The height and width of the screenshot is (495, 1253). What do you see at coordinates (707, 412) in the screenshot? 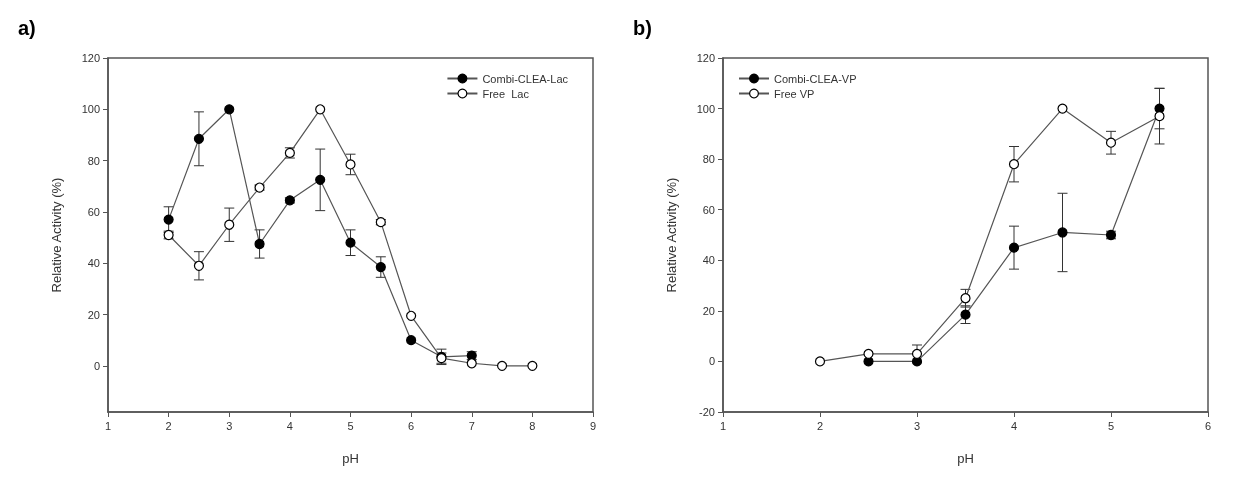
I see `y-tick-label: -20` at bounding box center [707, 412].